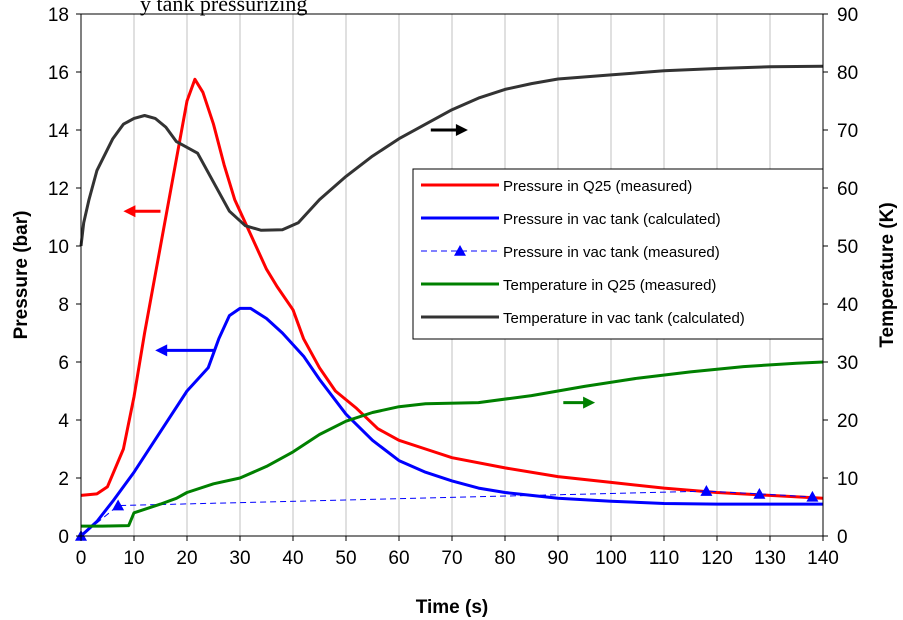  I want to click on y-tick-label: 10, so click(58, 247).